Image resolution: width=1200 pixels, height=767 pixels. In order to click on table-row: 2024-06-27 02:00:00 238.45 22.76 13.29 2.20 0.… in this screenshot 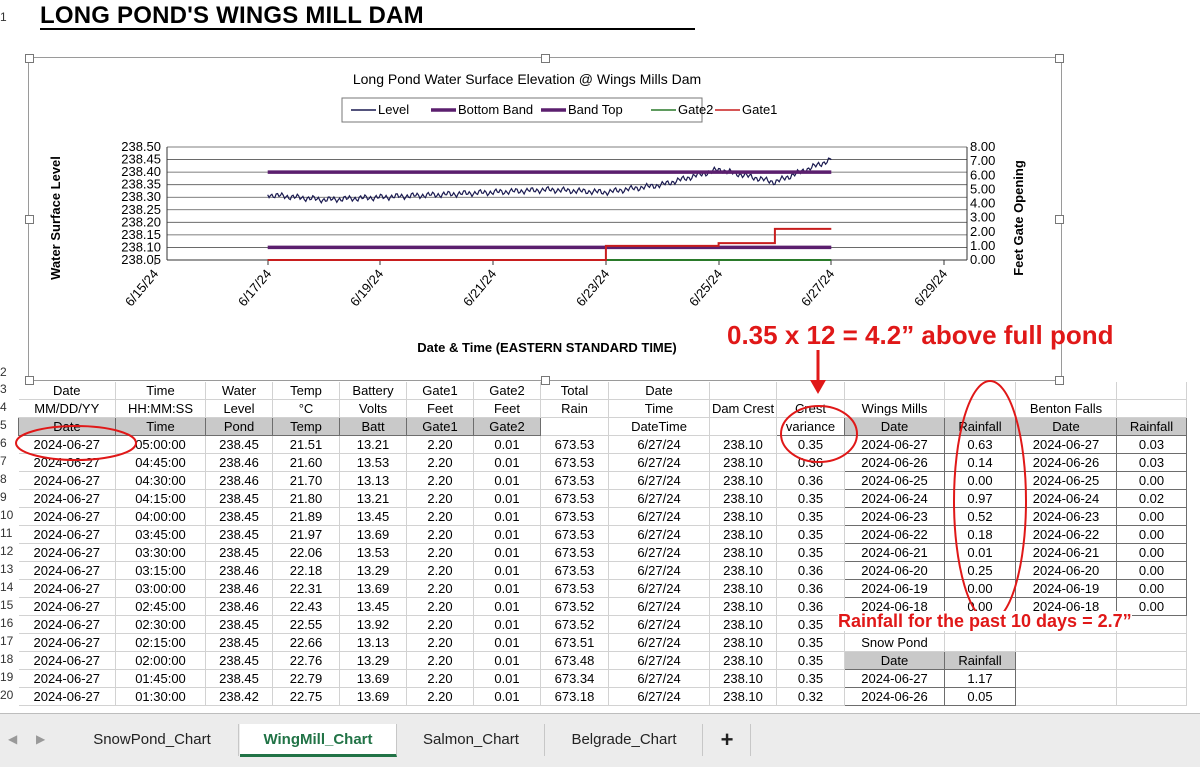, I will do `click(602, 660)`.